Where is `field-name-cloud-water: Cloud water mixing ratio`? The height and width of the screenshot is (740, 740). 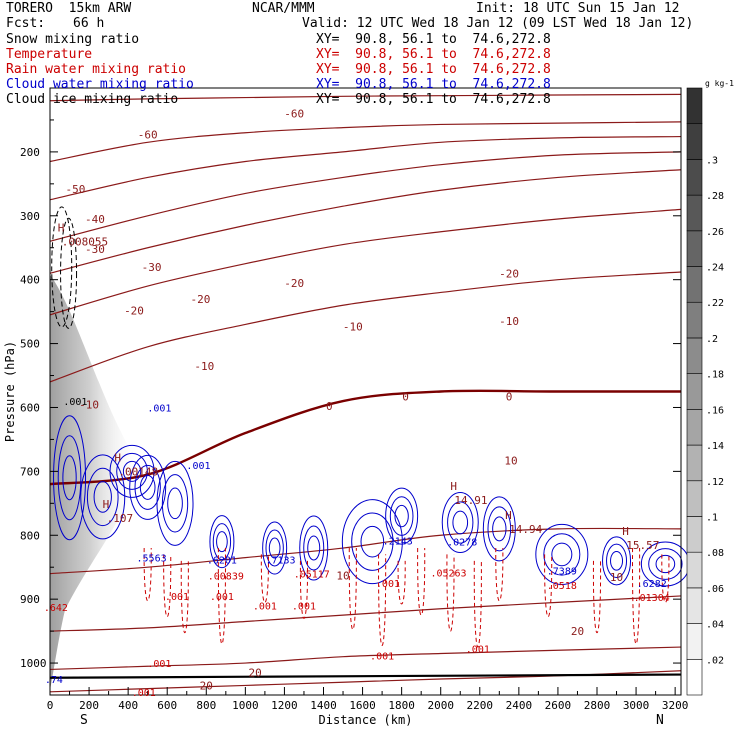
field-name-cloud-water: Cloud water mixing ratio is located at coordinates (100, 84).